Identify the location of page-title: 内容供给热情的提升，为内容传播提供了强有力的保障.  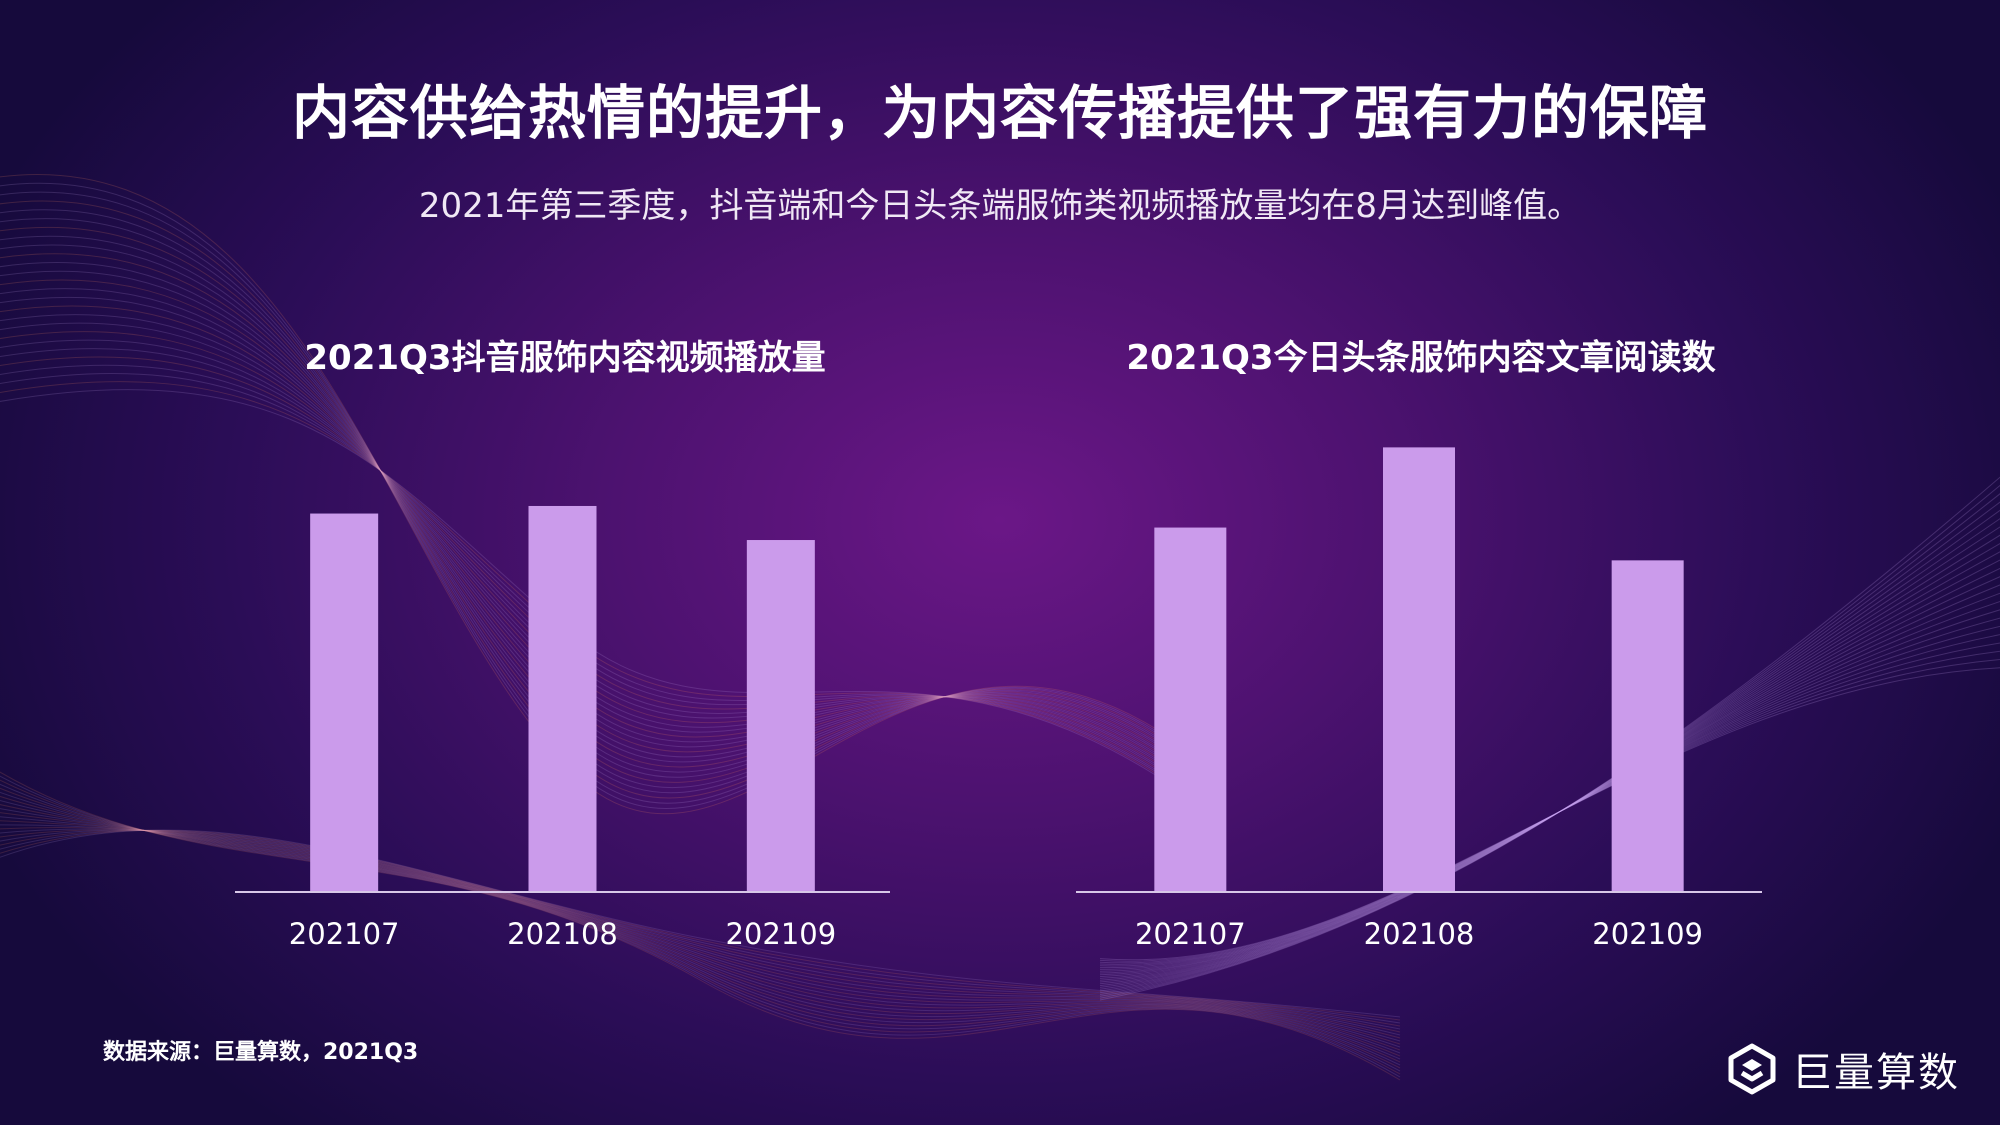
(999, 113).